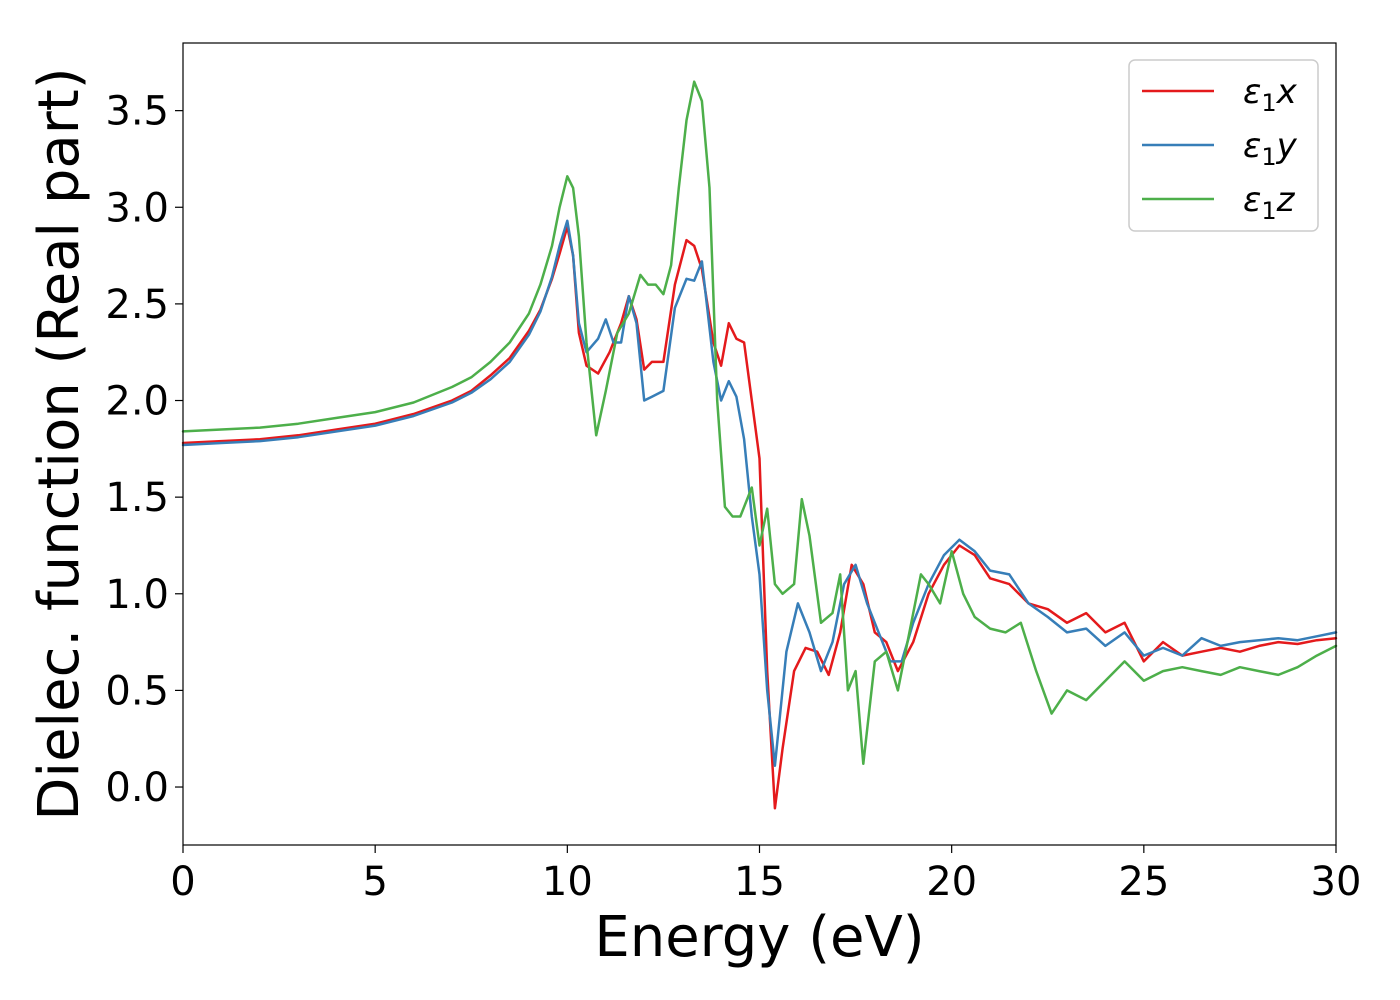 The image size is (1400, 1000). I want to click on x-tick-label: 10, so click(567, 882).